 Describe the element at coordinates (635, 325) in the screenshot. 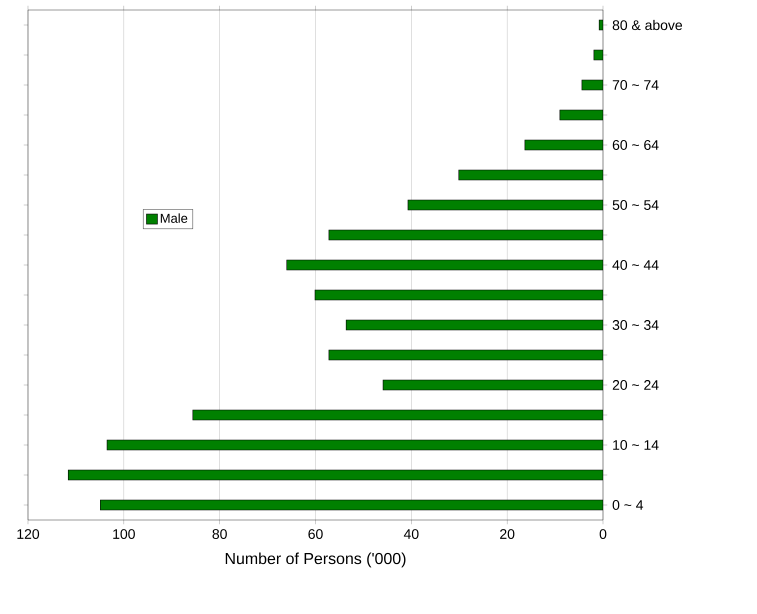

I see `y-tick-label: 30 ~ 34` at that location.